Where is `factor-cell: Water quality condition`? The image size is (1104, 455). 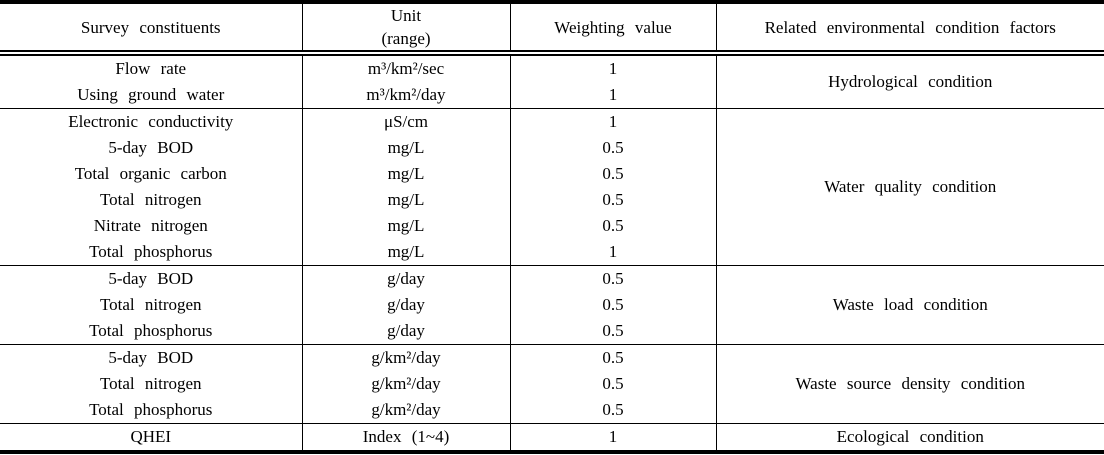 factor-cell: Water quality condition is located at coordinates (909, 187).